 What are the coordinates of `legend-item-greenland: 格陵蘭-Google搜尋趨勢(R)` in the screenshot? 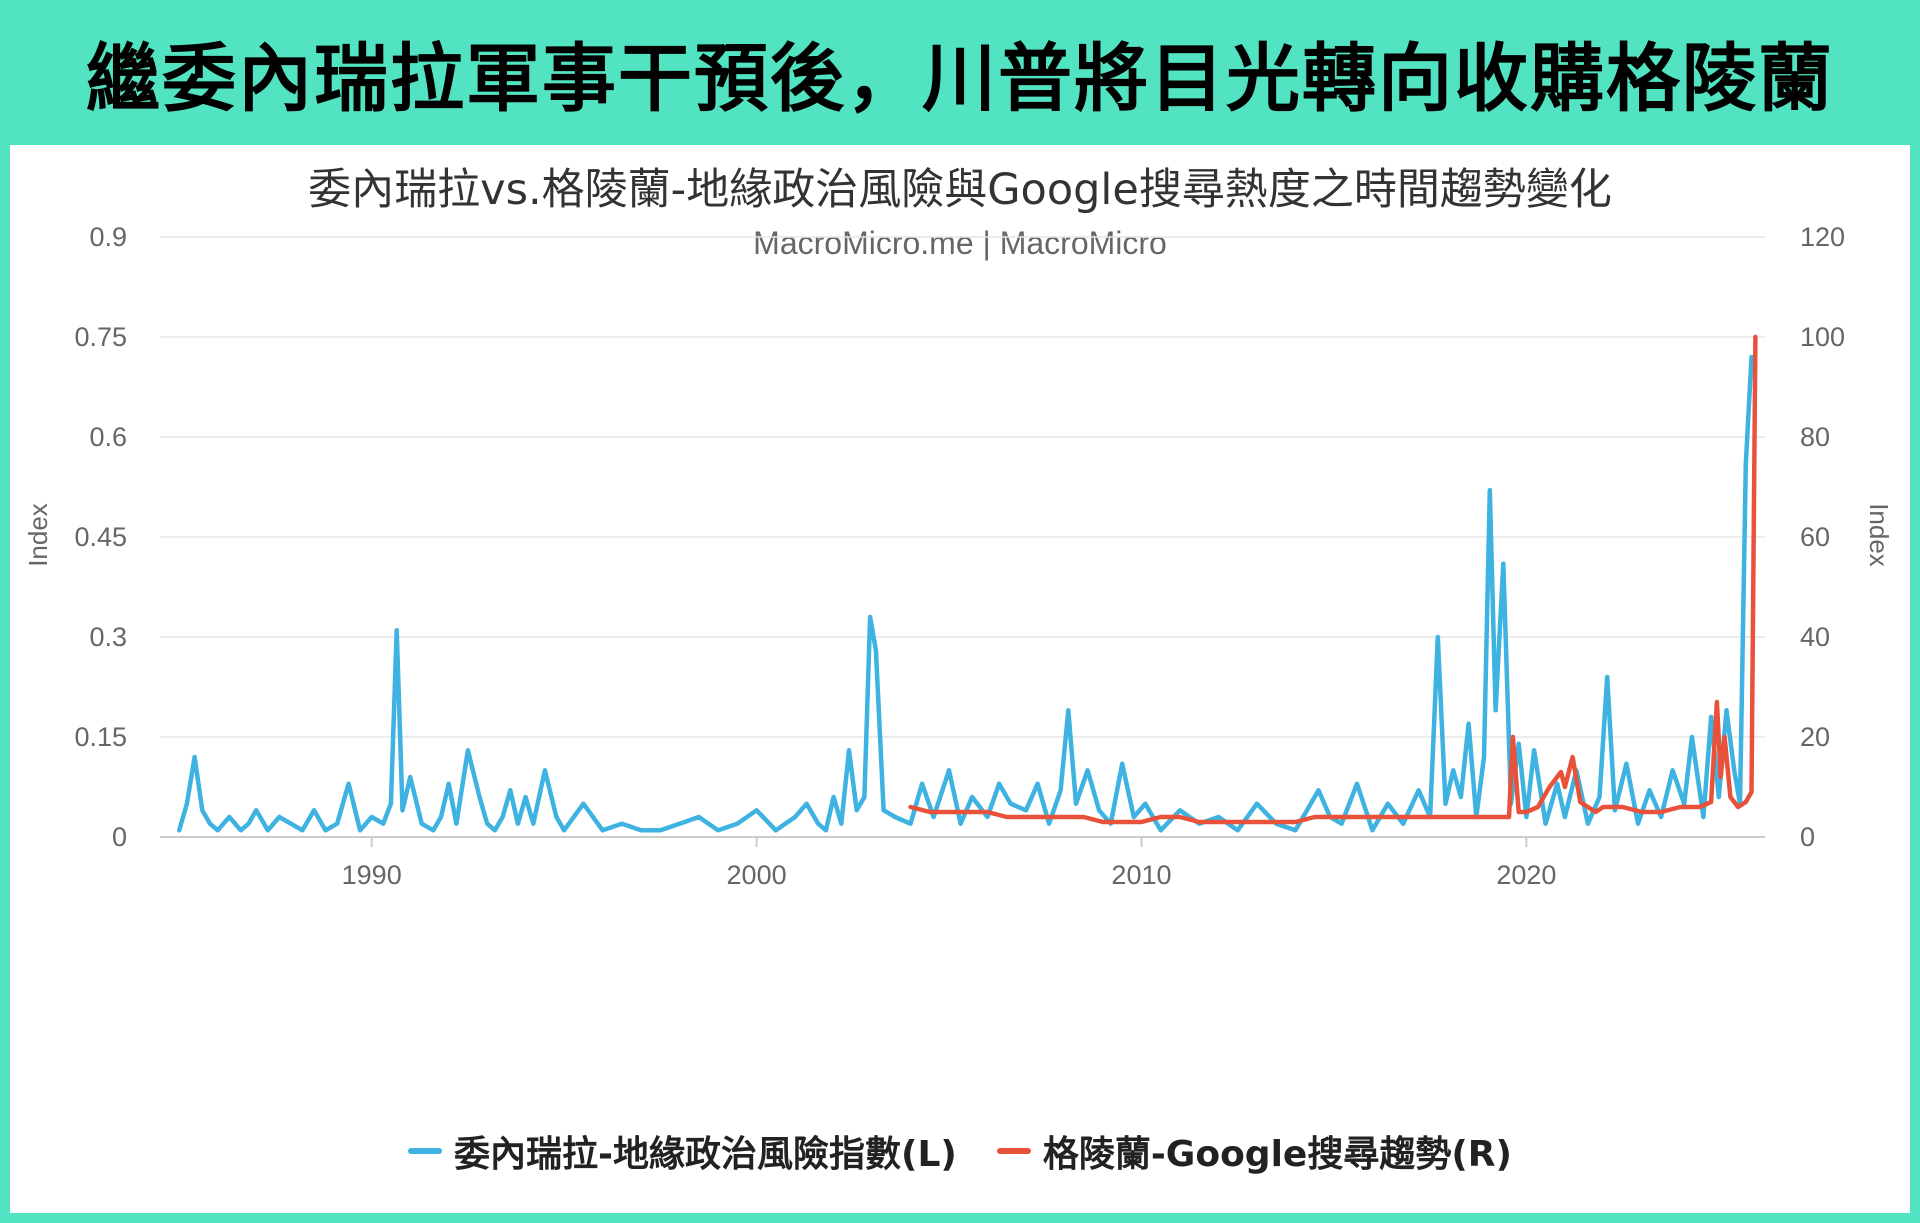 It's located at (1254, 1151).